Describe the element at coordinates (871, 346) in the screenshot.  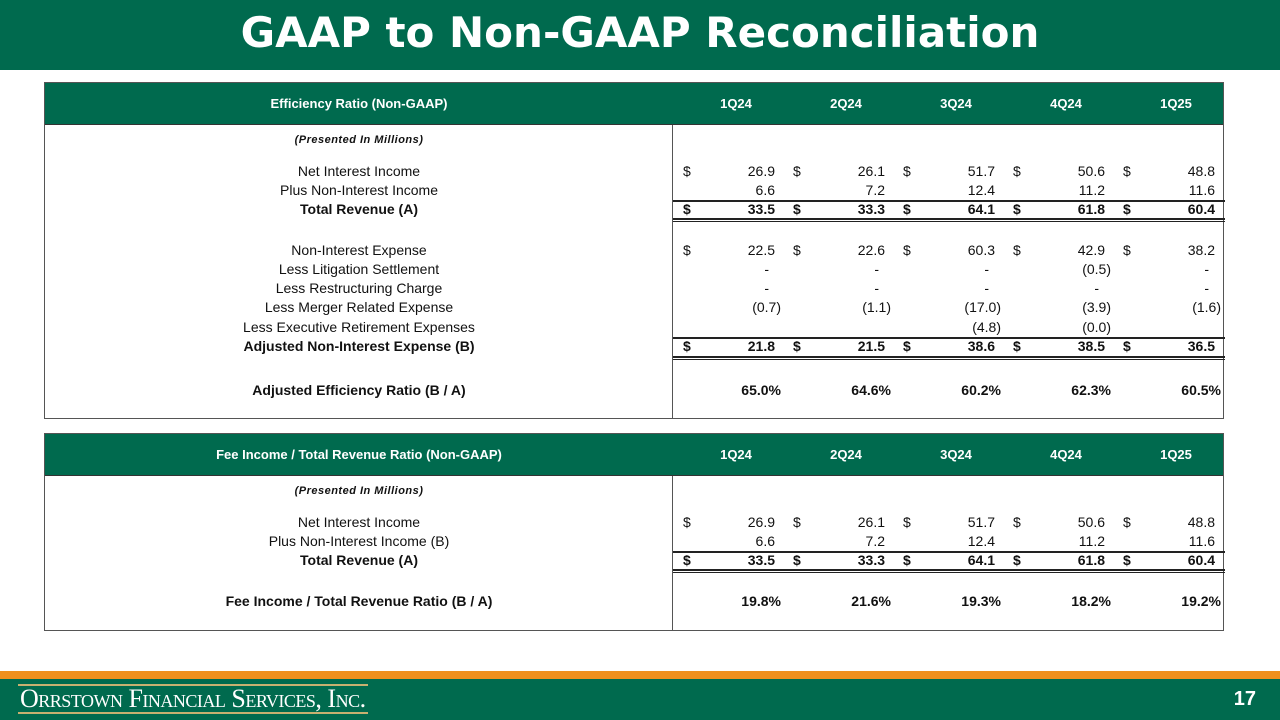
I see `cell-value: 21.5` at that location.